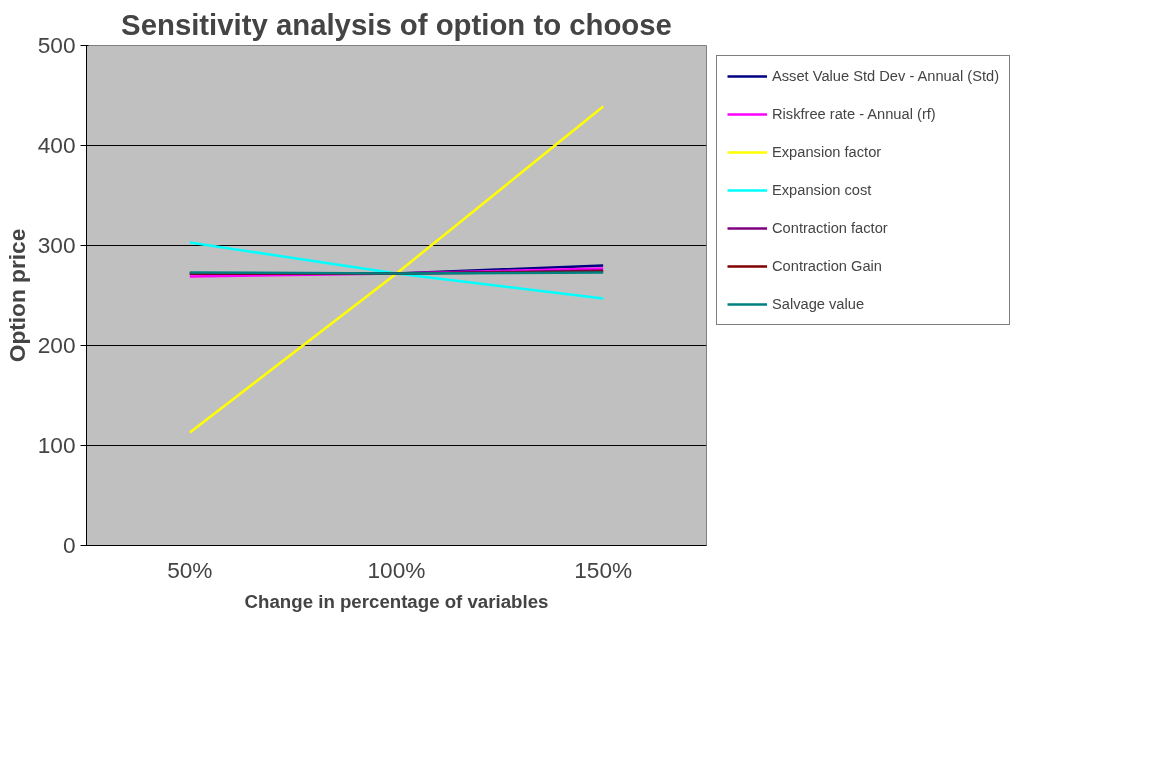 This screenshot has height=765, width=1152. What do you see at coordinates (56, 445) in the screenshot?
I see `y-tick-label: 100` at bounding box center [56, 445].